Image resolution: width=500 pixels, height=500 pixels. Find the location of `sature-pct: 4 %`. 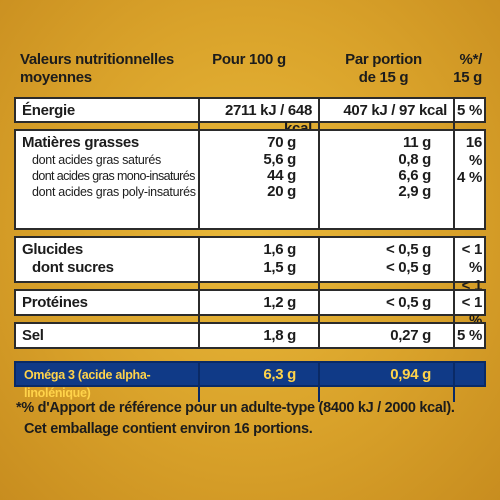

sature-pct: 4 % is located at coordinates (469, 177).